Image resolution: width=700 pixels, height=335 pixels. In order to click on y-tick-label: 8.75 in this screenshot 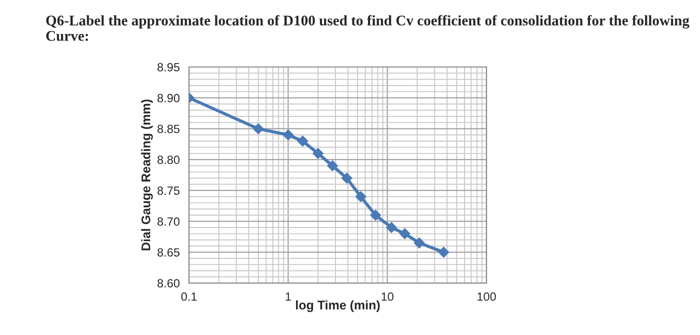, I will do `click(169, 190)`.